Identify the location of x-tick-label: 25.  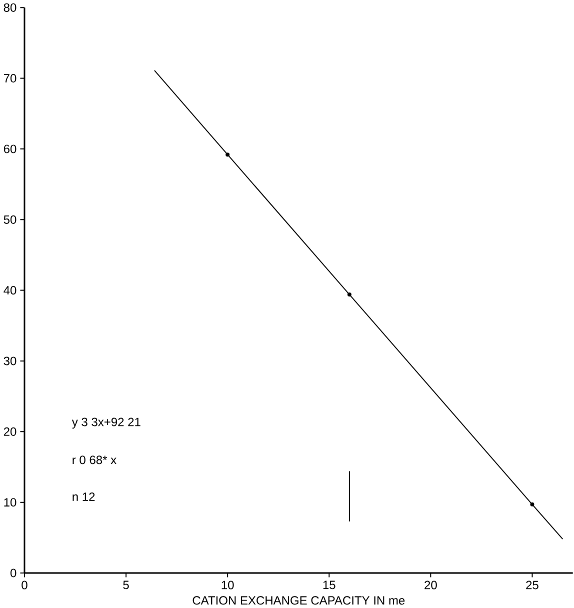
(532, 585).